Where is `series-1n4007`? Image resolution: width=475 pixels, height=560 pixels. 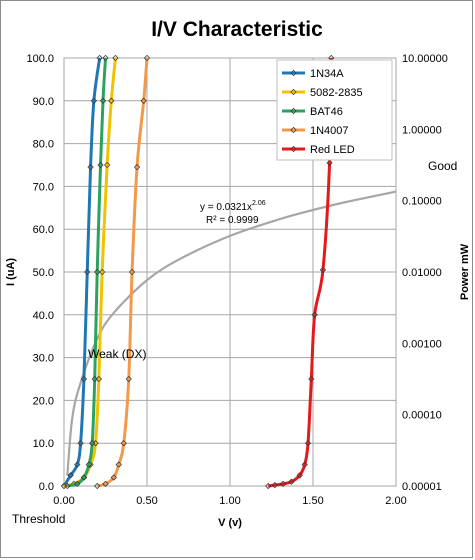
series-1n4007 is located at coordinates (122, 272).